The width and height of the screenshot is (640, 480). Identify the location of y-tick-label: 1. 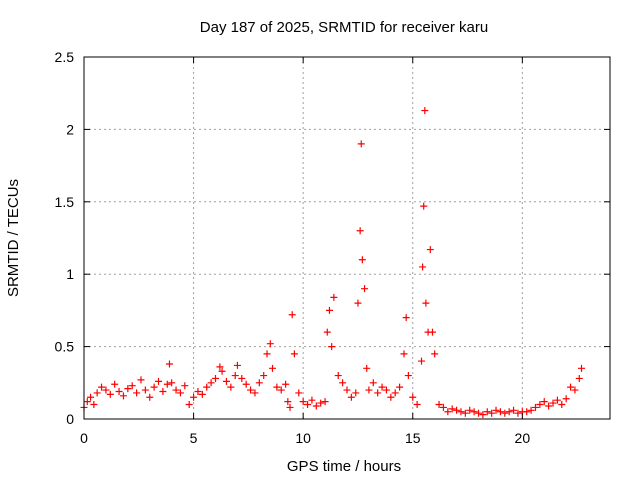
(70, 274).